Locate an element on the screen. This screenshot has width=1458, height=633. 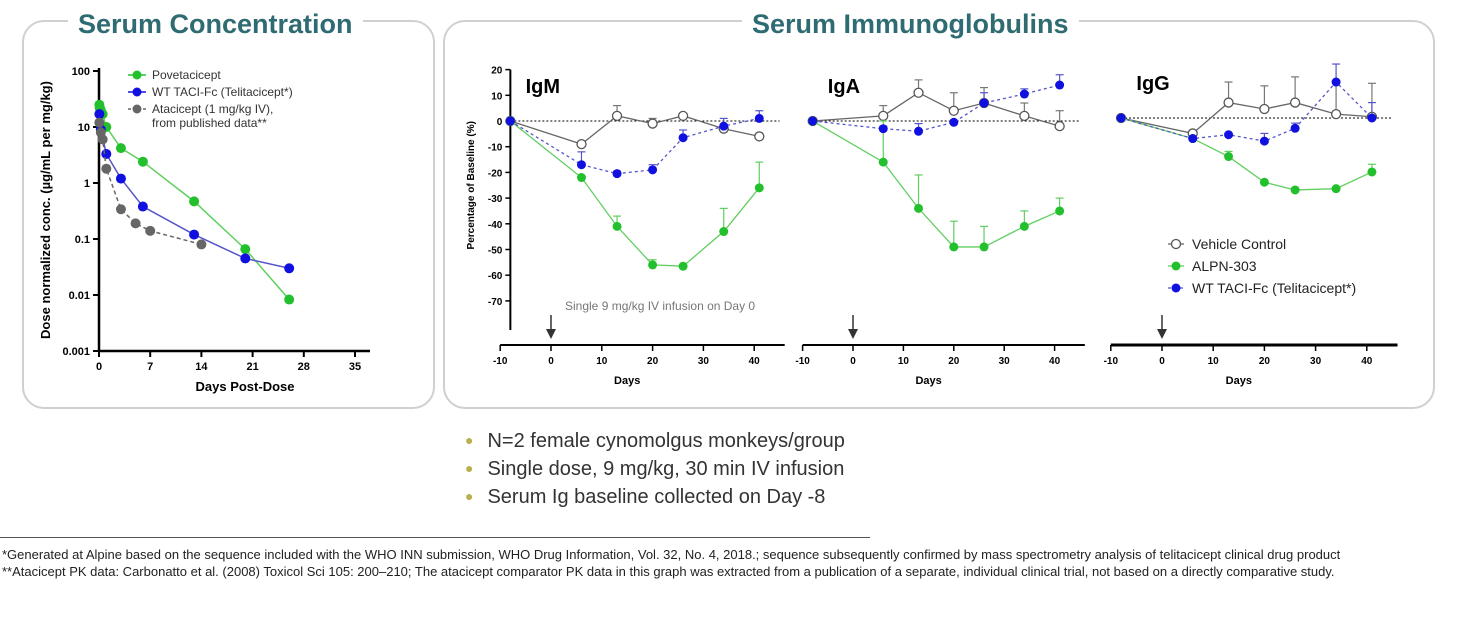
legend-label: Povetacicept is located at coordinates (186, 75).